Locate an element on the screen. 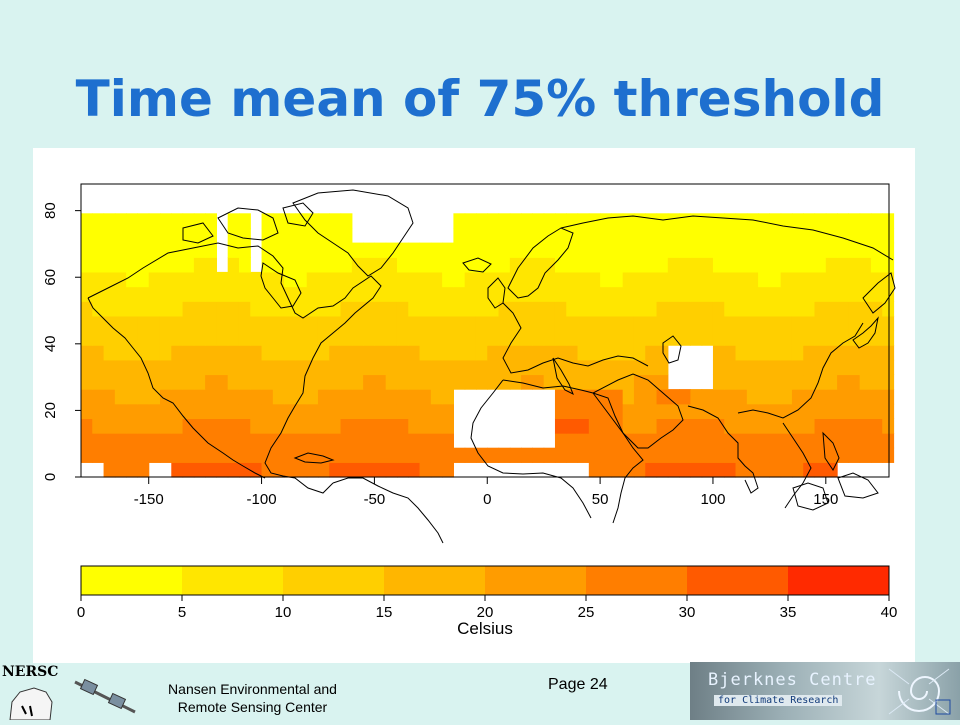  colorbar-swatch is located at coordinates (132, 580).